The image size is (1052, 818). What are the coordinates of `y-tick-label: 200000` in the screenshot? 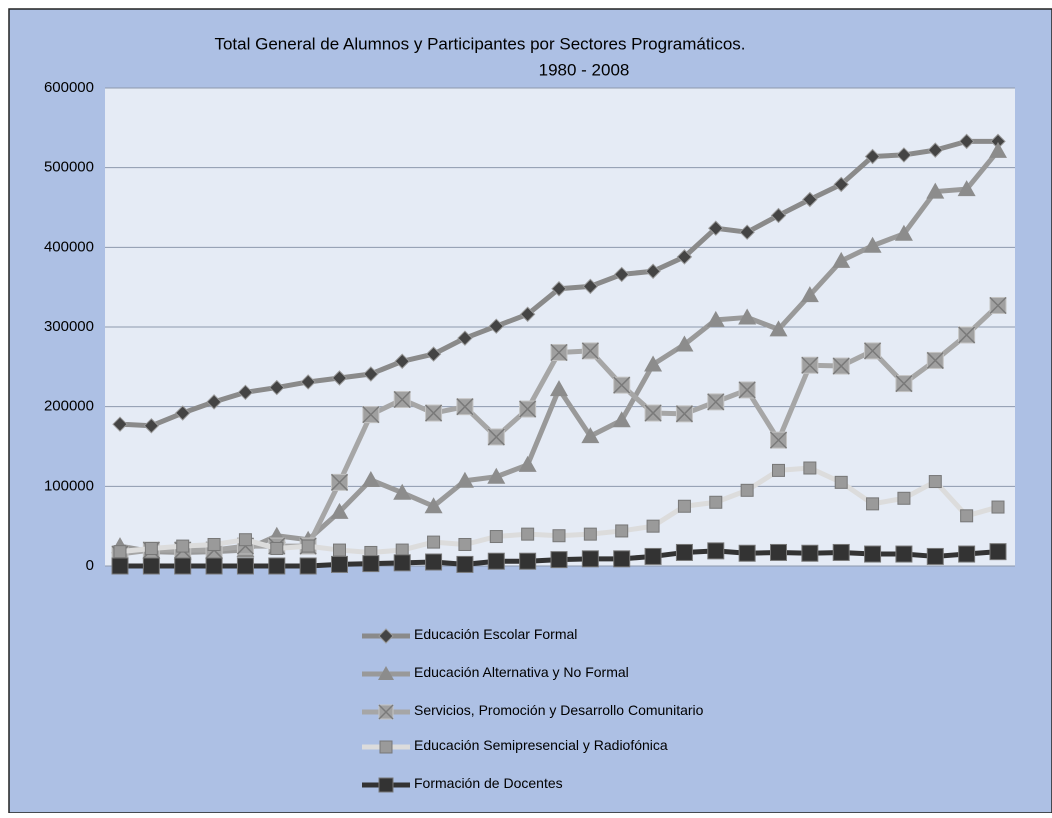 It's located at (69, 406).